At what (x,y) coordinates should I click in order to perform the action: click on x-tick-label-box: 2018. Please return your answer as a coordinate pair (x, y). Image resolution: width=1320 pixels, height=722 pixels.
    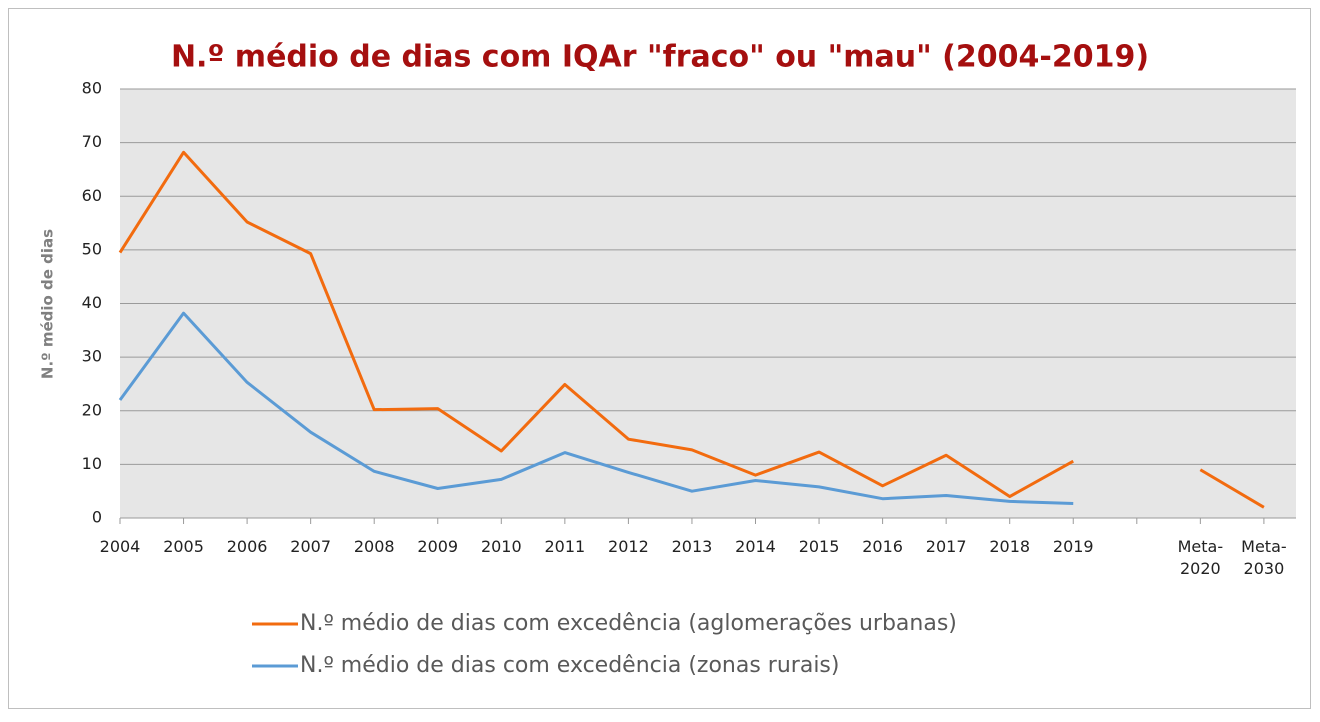
    Looking at the image, I should click on (1010, 546).